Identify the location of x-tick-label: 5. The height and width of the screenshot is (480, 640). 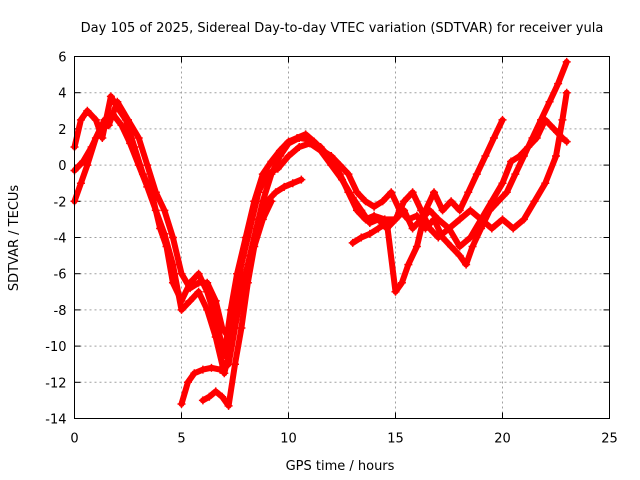
(181, 439).